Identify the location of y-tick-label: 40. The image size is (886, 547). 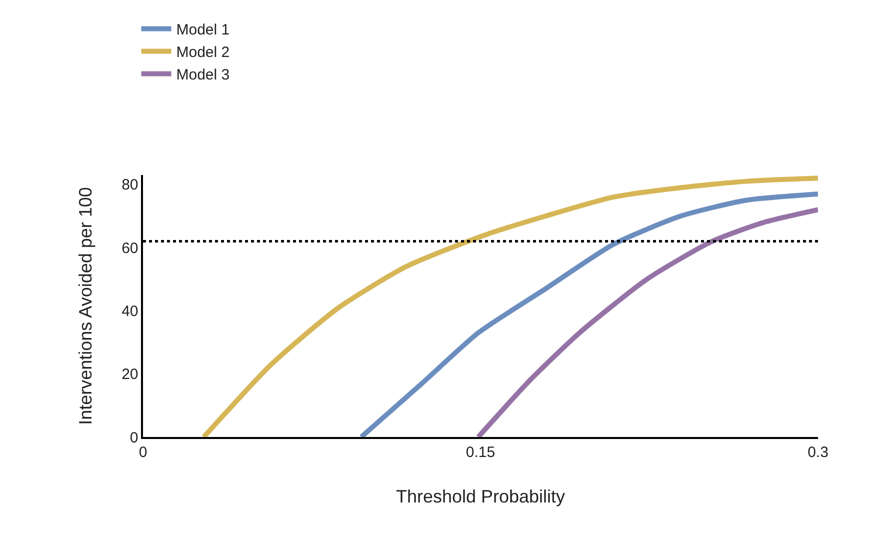
(130, 311).